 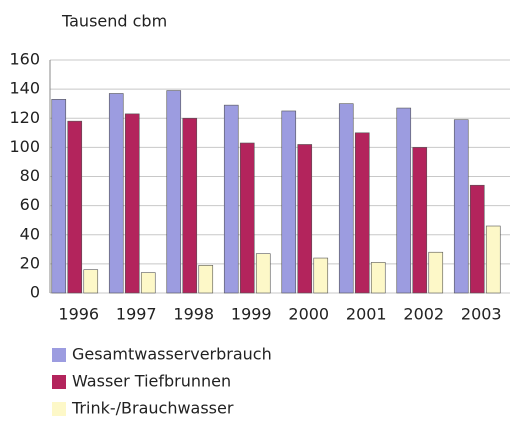 What do you see at coordinates (24, 146) in the screenshot?
I see `y-tick-label: 100` at bounding box center [24, 146].